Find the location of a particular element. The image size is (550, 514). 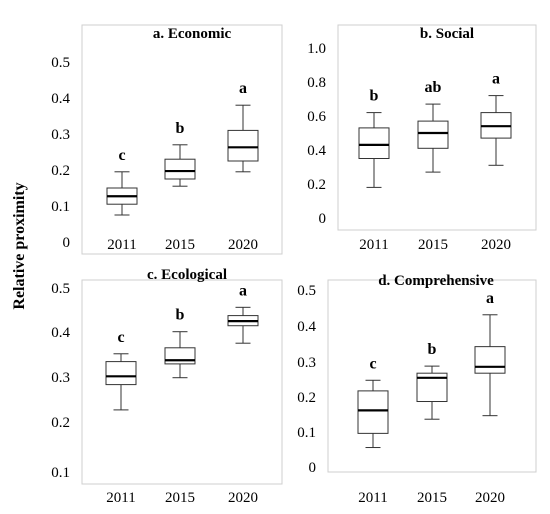

y-tick-label: 1.0 is located at coordinates (316, 49).